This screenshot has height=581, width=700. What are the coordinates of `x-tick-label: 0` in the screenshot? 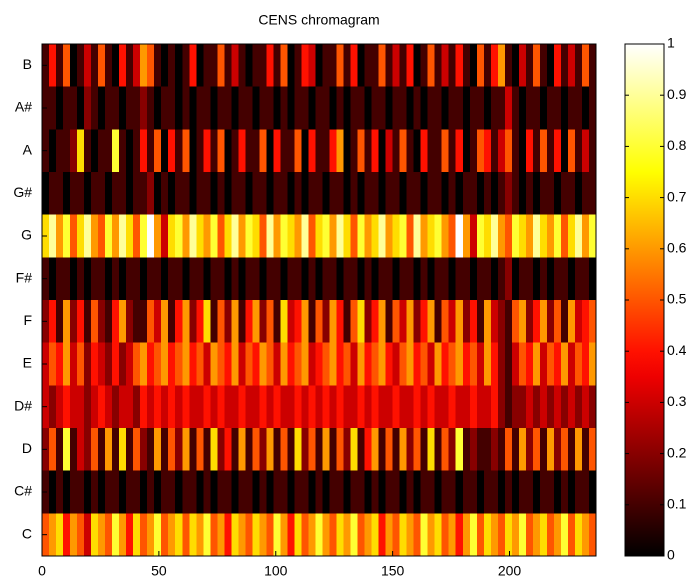 It's located at (42, 571).